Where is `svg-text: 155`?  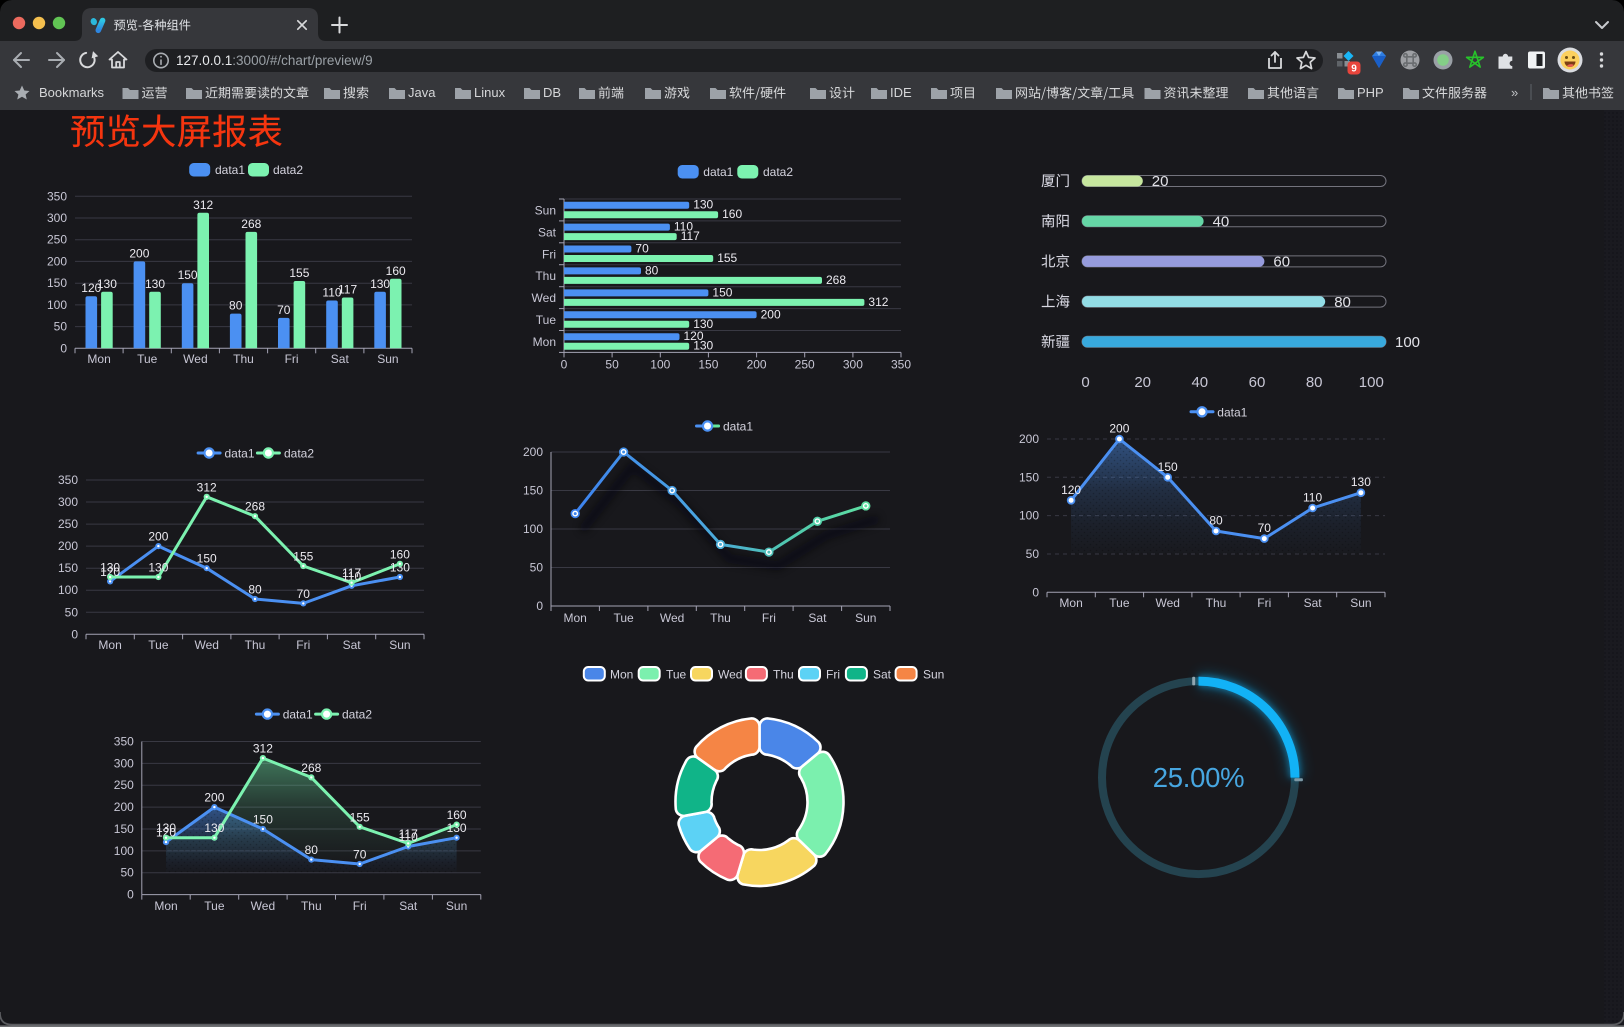 svg-text: 155 is located at coordinates (360, 817).